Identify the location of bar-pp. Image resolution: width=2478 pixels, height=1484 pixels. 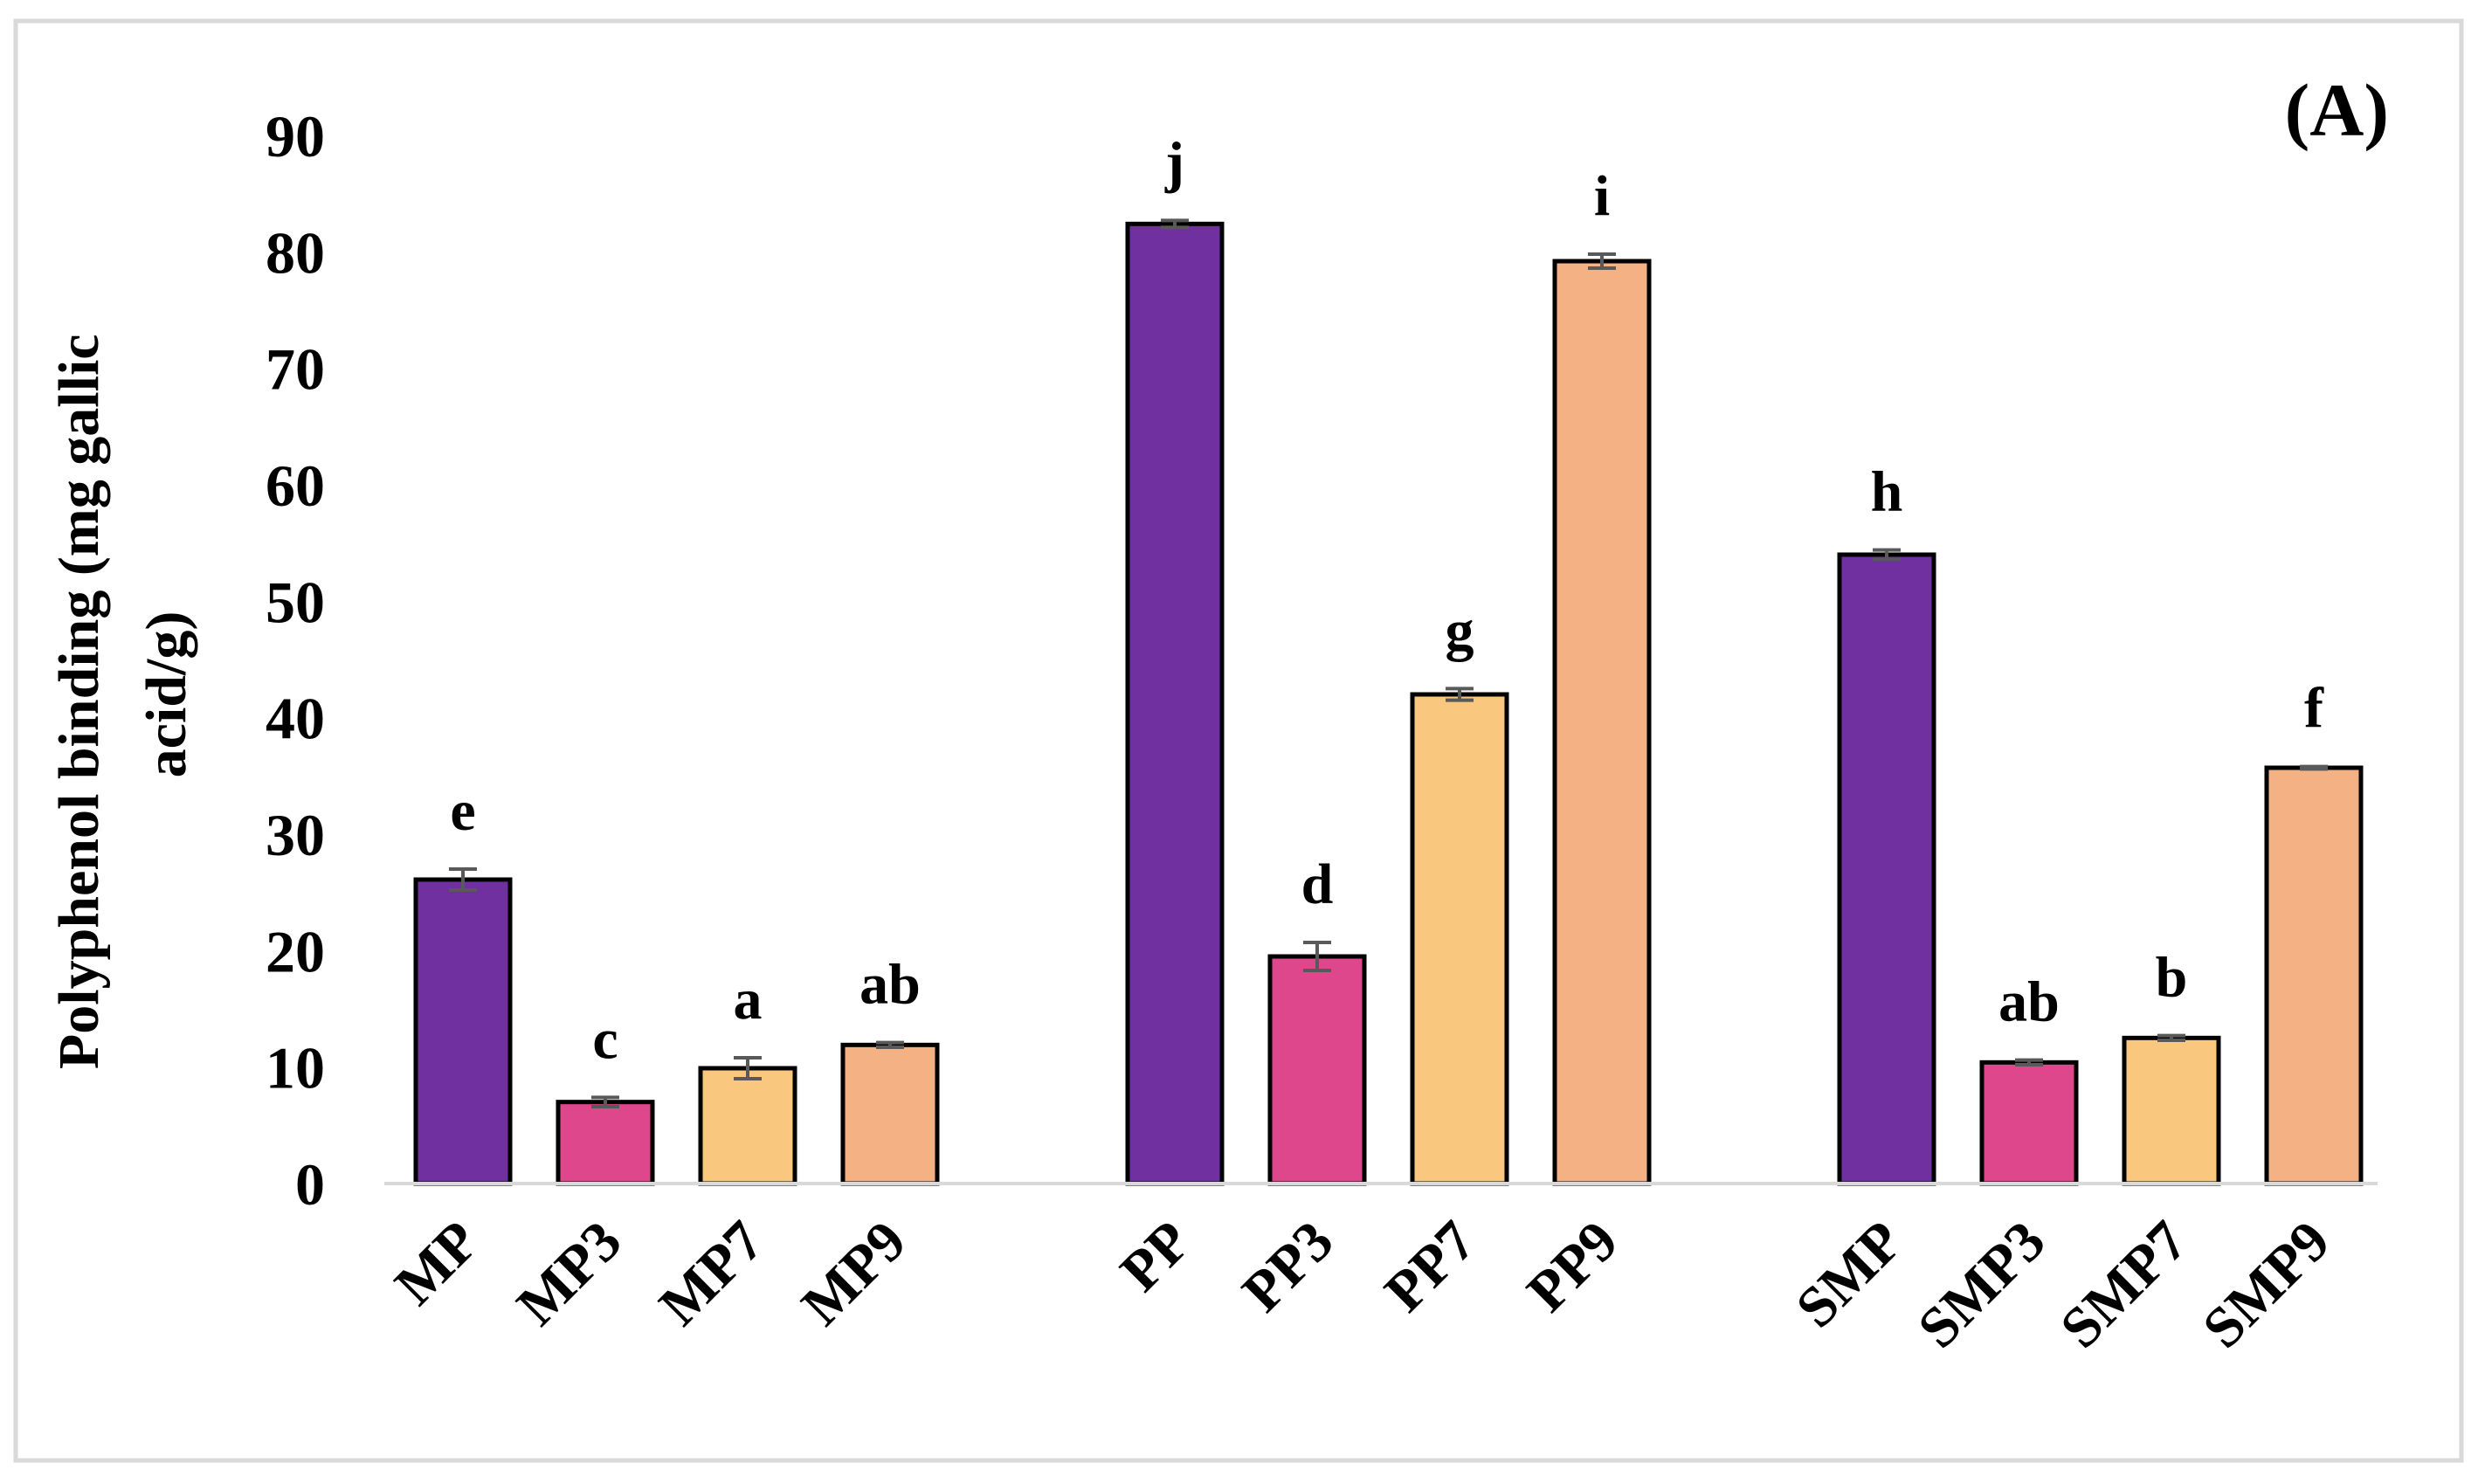
(1175, 703).